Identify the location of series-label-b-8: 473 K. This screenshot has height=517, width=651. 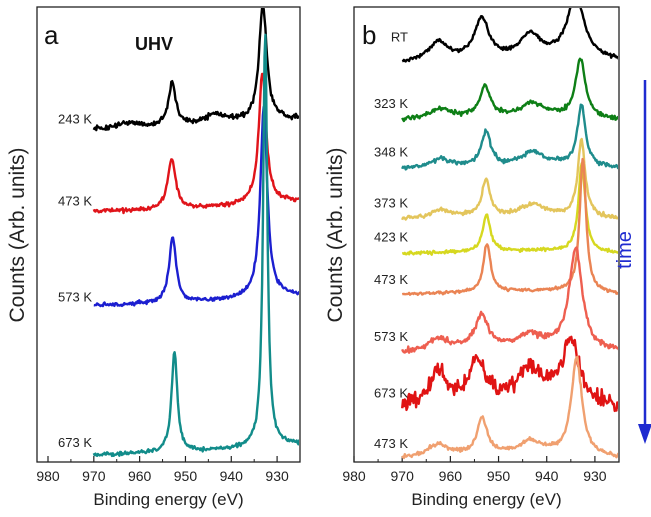
(391, 443).